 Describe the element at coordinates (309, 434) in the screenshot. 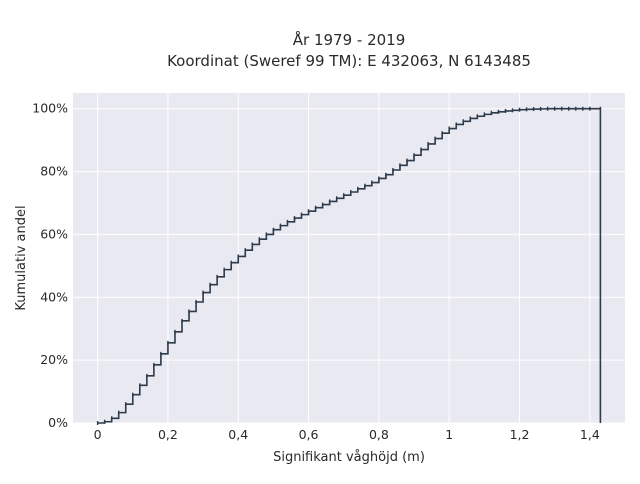

I see `x-tick-label: 0,6` at that location.